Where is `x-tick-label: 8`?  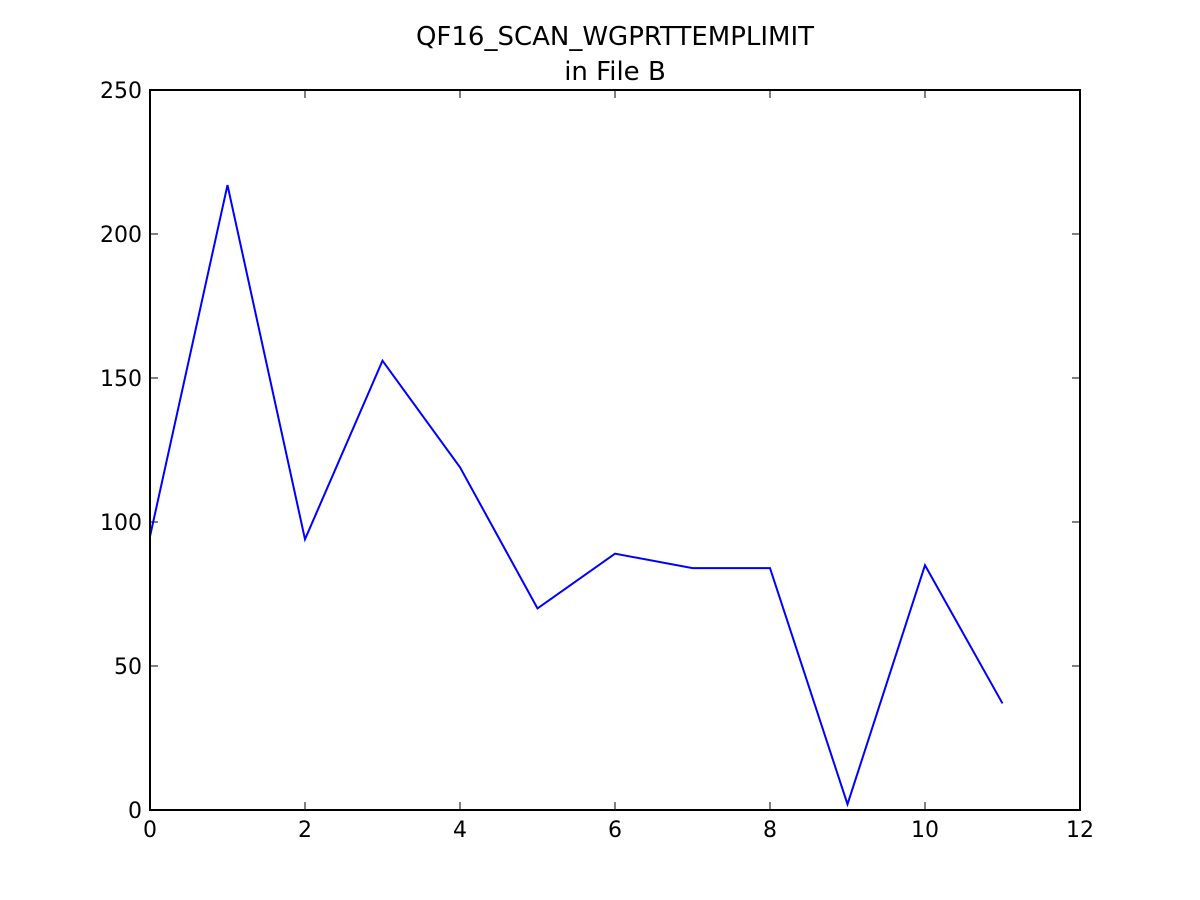 x-tick-label: 8 is located at coordinates (770, 830).